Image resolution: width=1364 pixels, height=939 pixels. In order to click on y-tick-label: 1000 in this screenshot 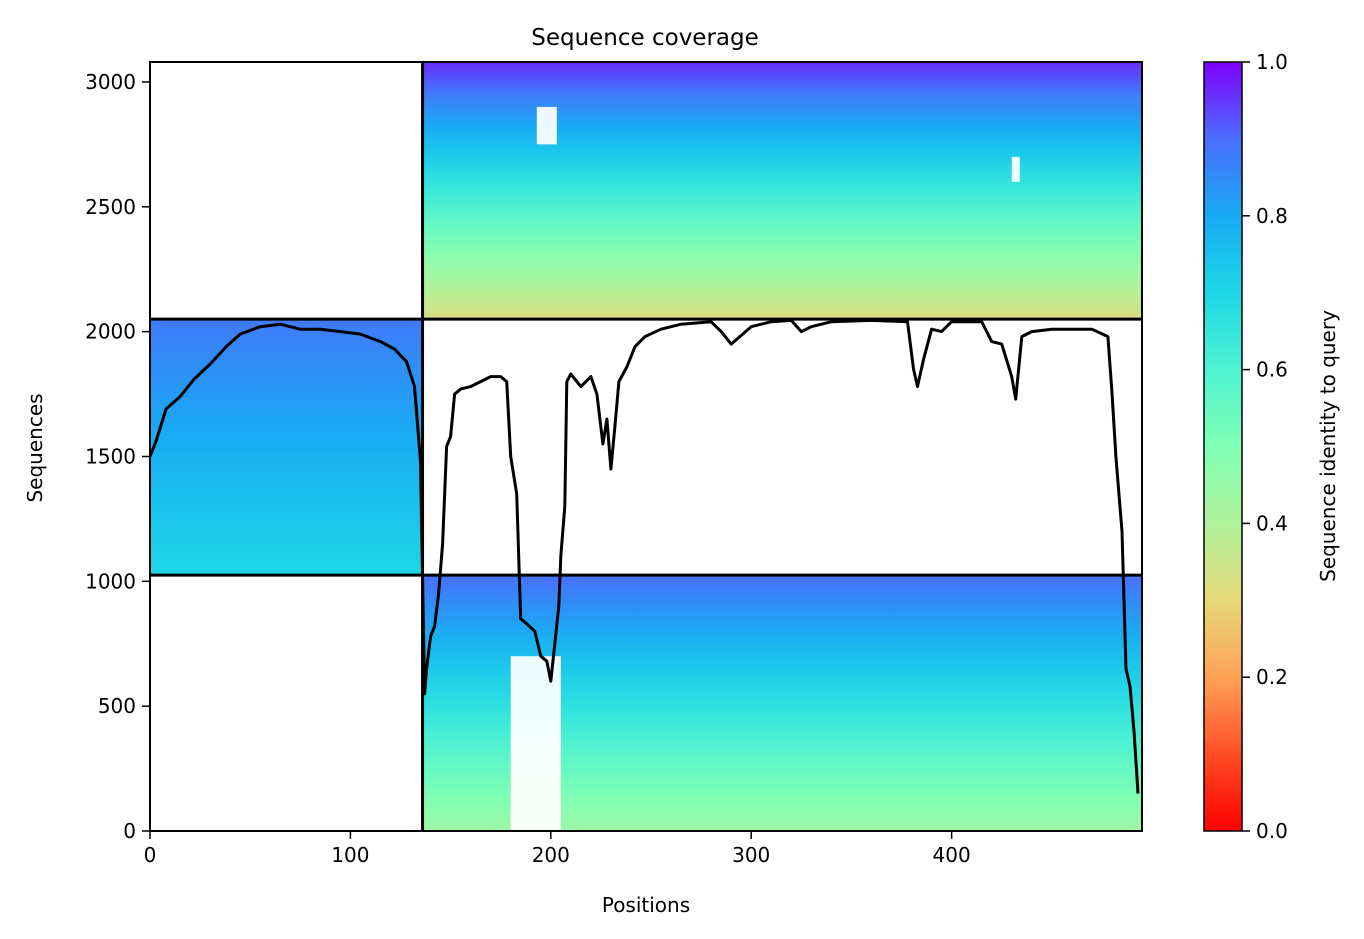, I will do `click(110, 581)`.